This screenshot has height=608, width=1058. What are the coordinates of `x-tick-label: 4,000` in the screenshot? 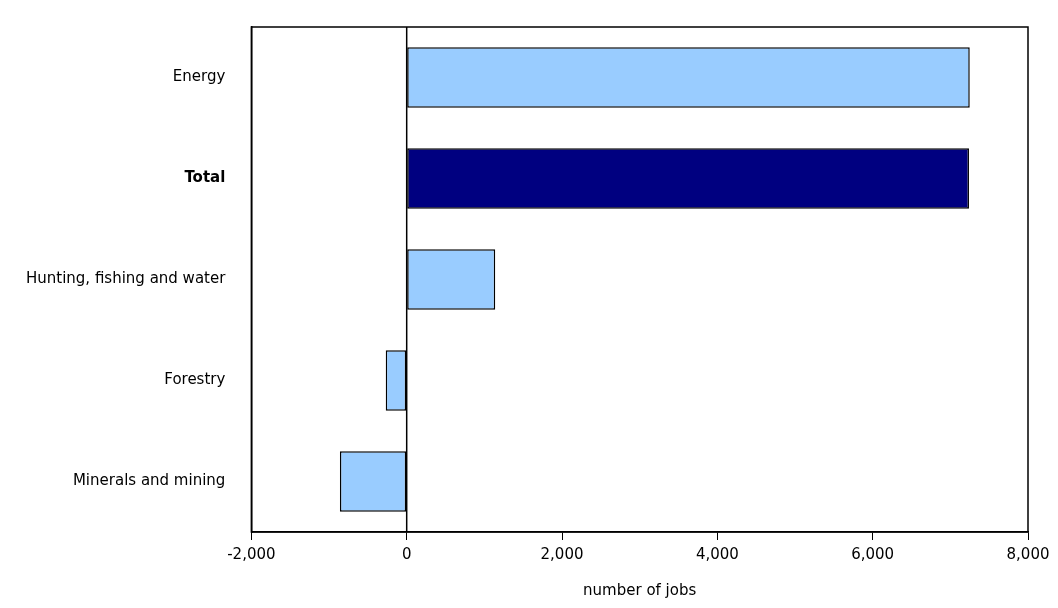 It's located at (717, 553).